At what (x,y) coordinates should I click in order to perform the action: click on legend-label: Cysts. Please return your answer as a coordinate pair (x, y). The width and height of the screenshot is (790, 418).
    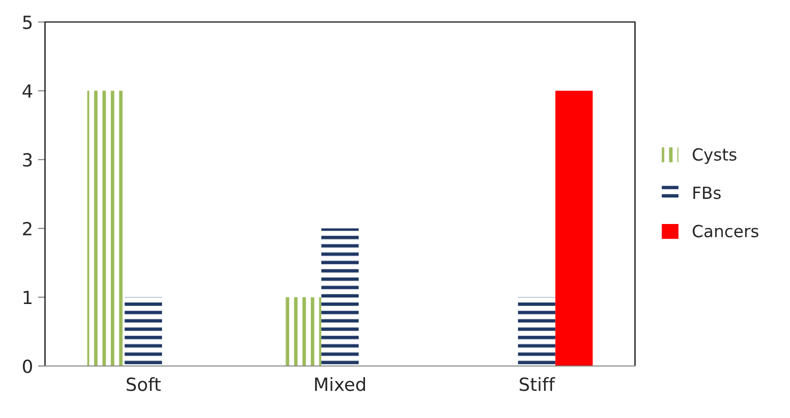
    Looking at the image, I should click on (714, 156).